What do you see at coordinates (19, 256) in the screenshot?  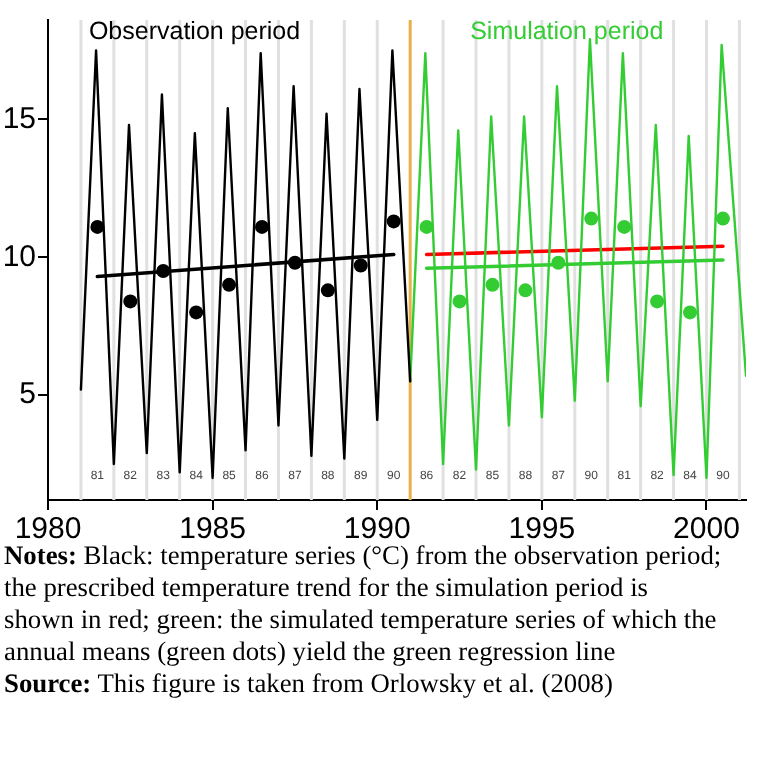 I see `y-tick-label: 10` at bounding box center [19, 256].